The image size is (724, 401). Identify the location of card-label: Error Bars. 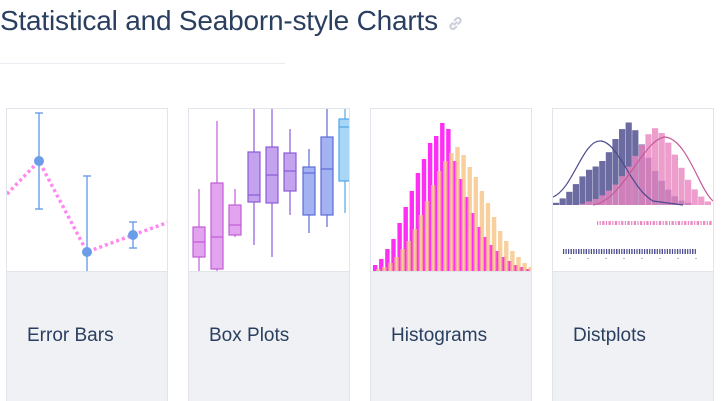
(70, 335).